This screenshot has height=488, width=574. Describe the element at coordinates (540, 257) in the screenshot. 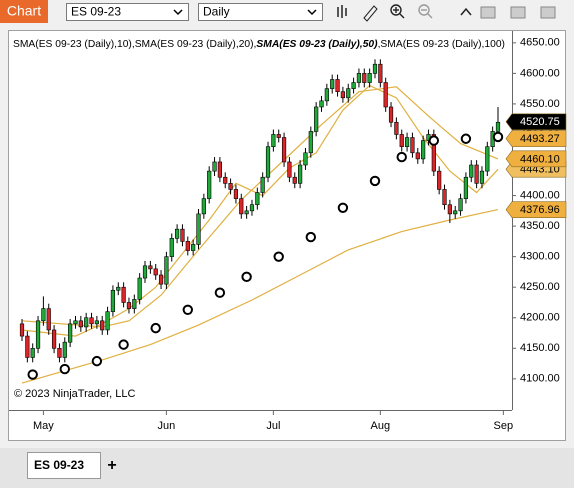

I see `y-tick-label: 4300.00` at that location.